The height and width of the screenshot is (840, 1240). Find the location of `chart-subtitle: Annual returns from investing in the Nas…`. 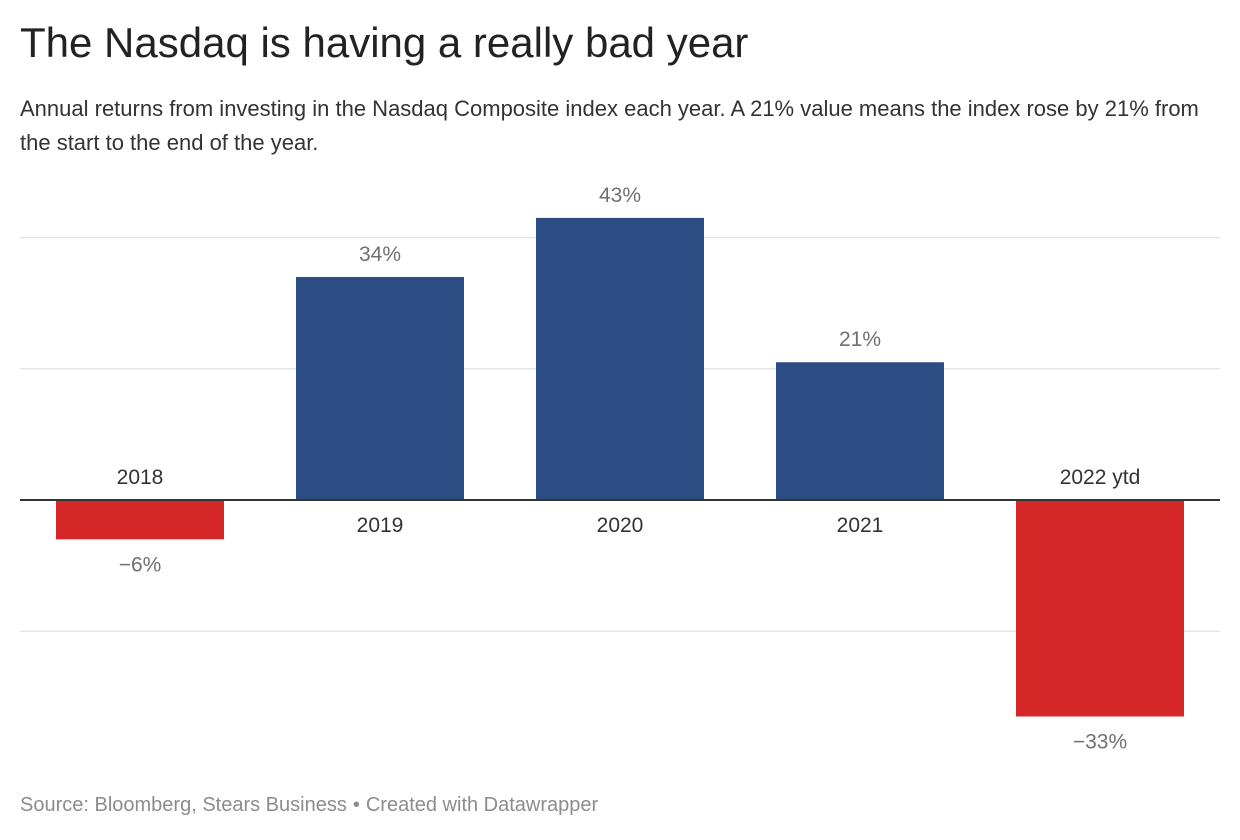

chart-subtitle: Annual returns from investing in the Nas… is located at coordinates (609, 125).